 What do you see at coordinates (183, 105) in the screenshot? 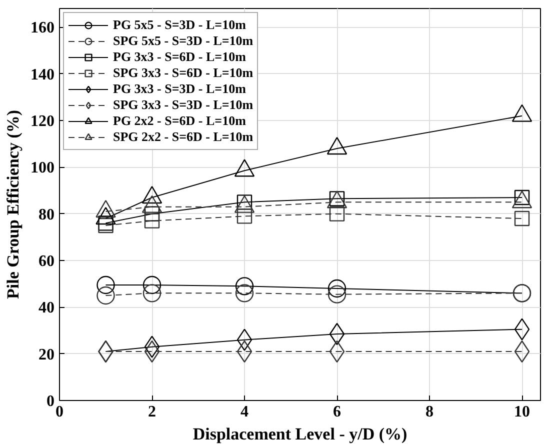
I see `legend-label: SPG 3x3 - S=3D - L=10m` at bounding box center [183, 105].